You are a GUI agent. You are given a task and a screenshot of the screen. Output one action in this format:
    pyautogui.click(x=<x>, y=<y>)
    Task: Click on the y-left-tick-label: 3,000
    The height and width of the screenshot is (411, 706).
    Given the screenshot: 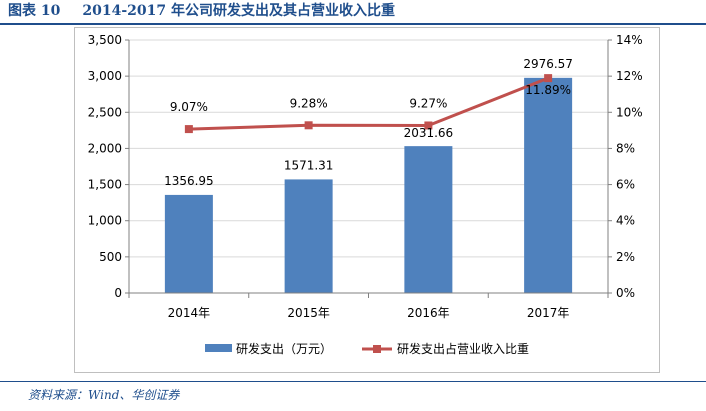 What is the action you would take?
    pyautogui.click(x=105, y=76)
    